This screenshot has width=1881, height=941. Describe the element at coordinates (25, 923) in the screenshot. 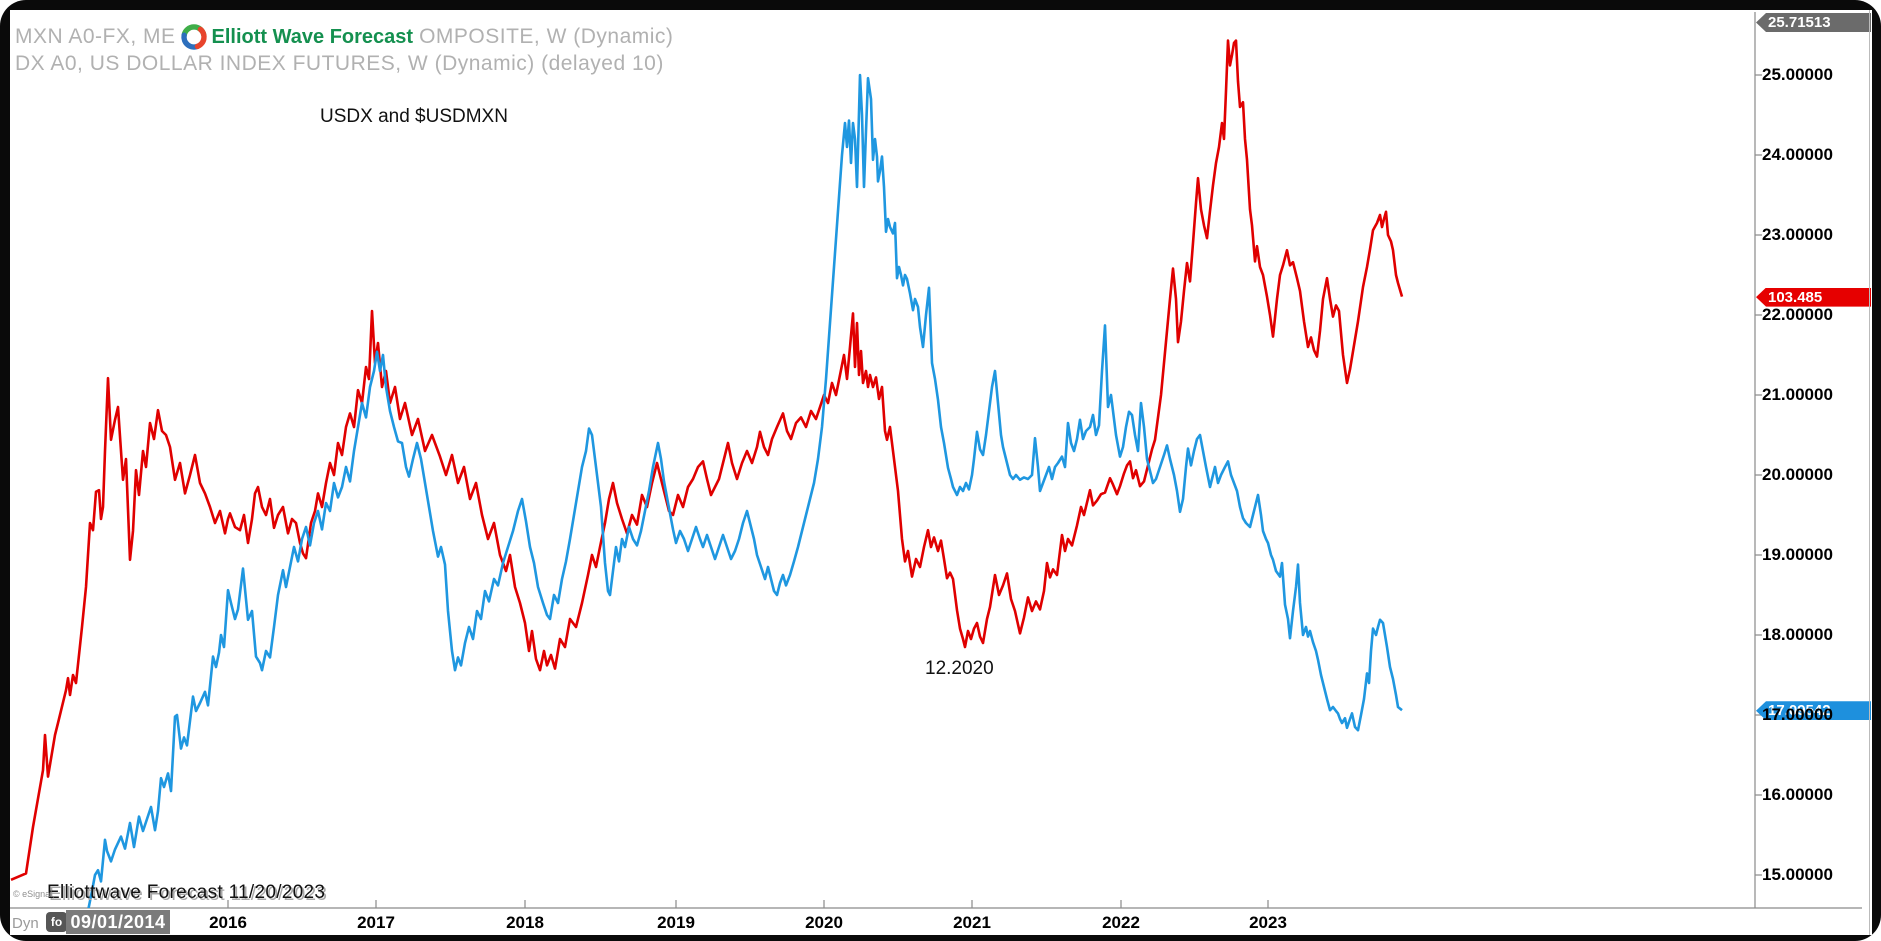

I see `dyn-label: Dyn` at that location.